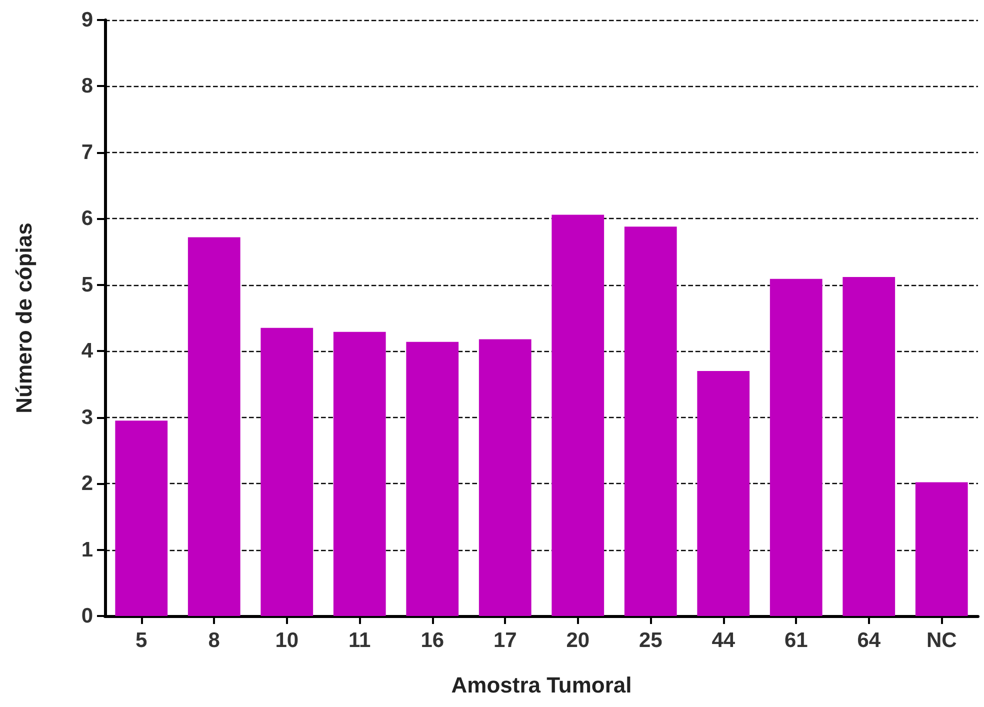  Describe the element at coordinates (214, 640) in the screenshot. I see `x-tick-label: 8` at that location.